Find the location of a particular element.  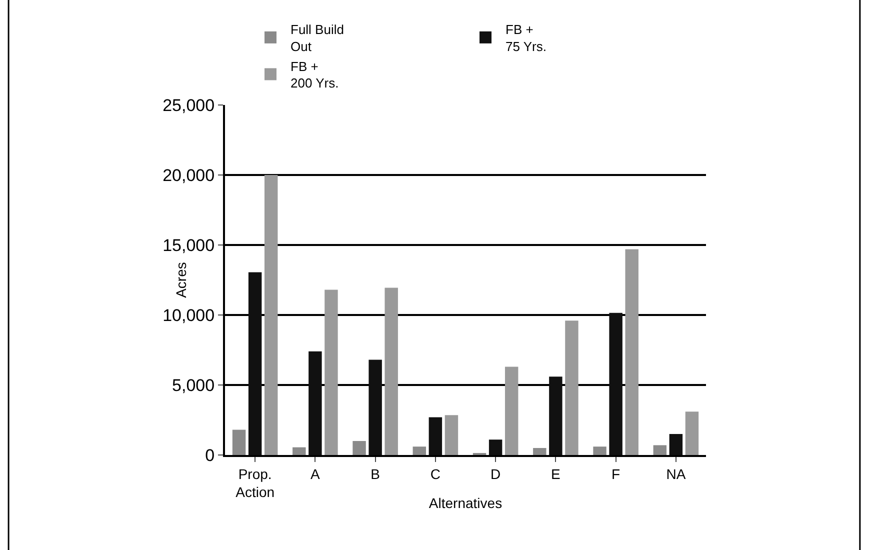

y-tick-label: 0 is located at coordinates (210, 455).